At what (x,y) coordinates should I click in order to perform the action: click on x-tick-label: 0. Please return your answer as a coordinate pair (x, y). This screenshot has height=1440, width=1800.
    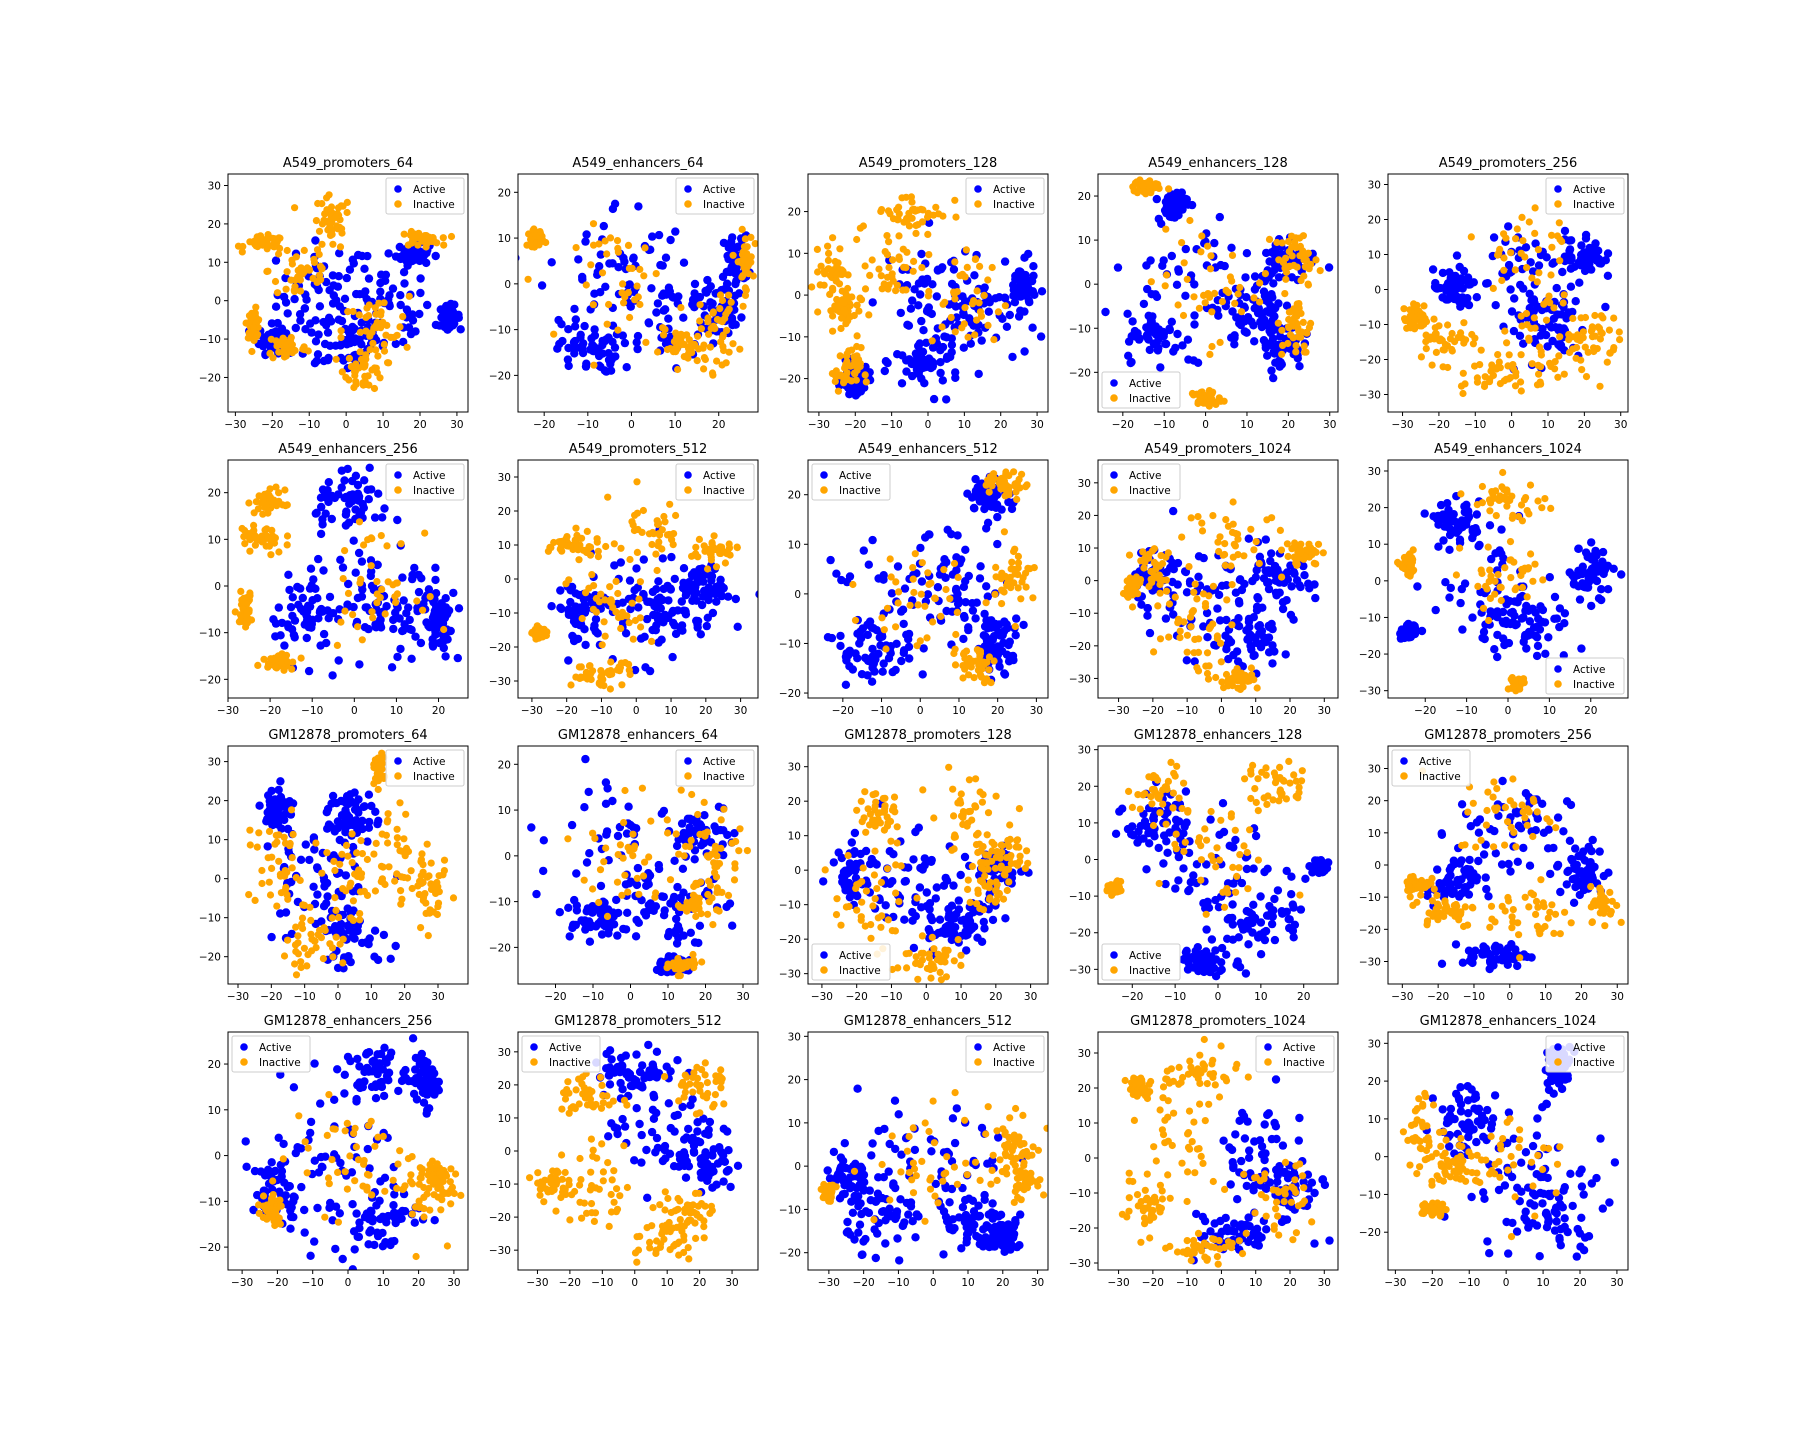
    Looking at the image, I should click on (1205, 425).